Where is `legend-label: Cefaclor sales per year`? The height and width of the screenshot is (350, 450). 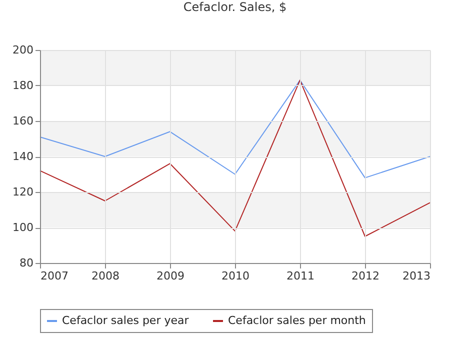 legend-label: Cefaclor sales per year is located at coordinates (126, 320).